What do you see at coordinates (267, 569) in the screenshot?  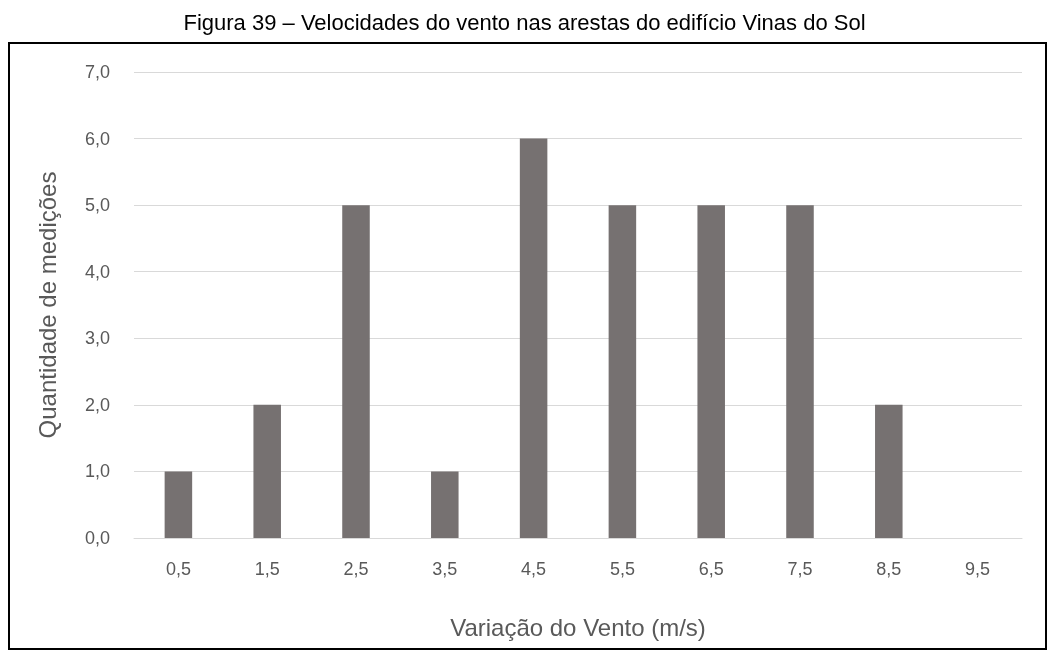 I see `x-tick-label: 1,5` at bounding box center [267, 569].